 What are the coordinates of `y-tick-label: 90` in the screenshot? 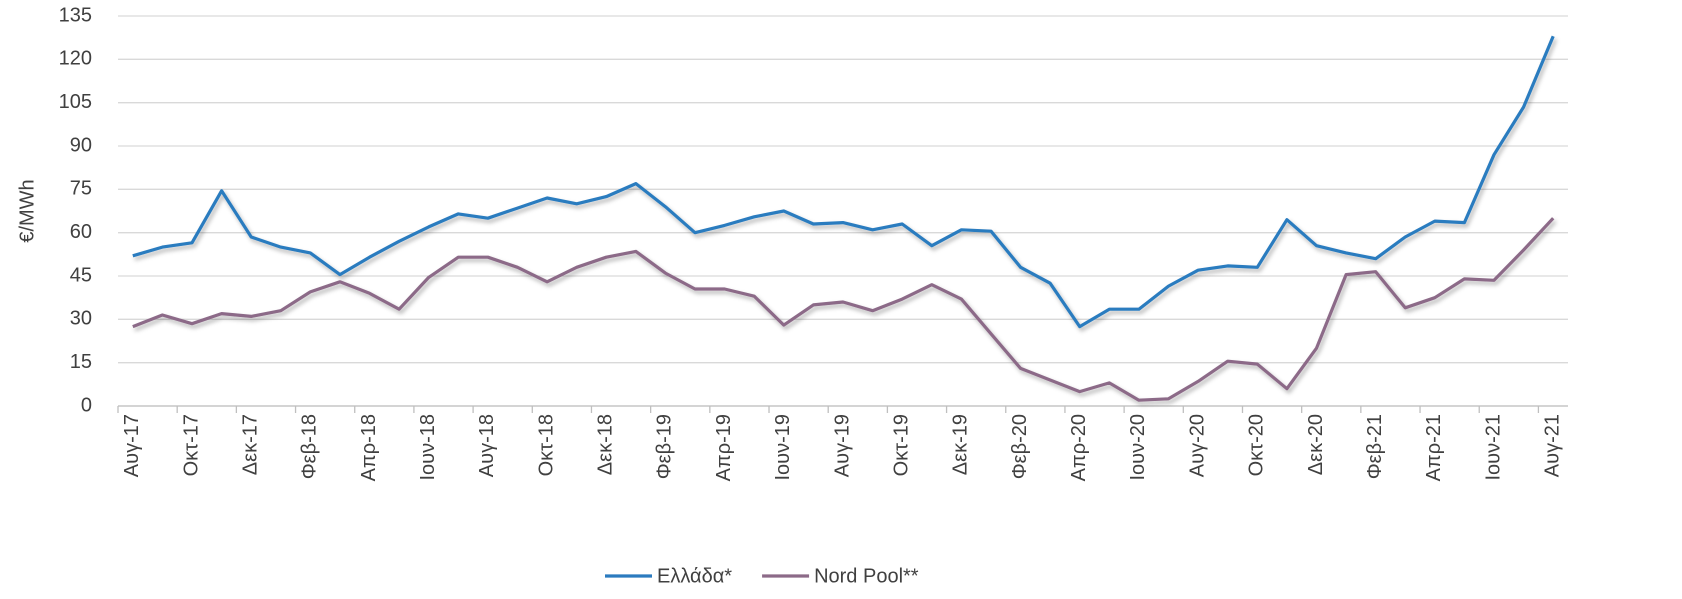 It's located at (81, 145).